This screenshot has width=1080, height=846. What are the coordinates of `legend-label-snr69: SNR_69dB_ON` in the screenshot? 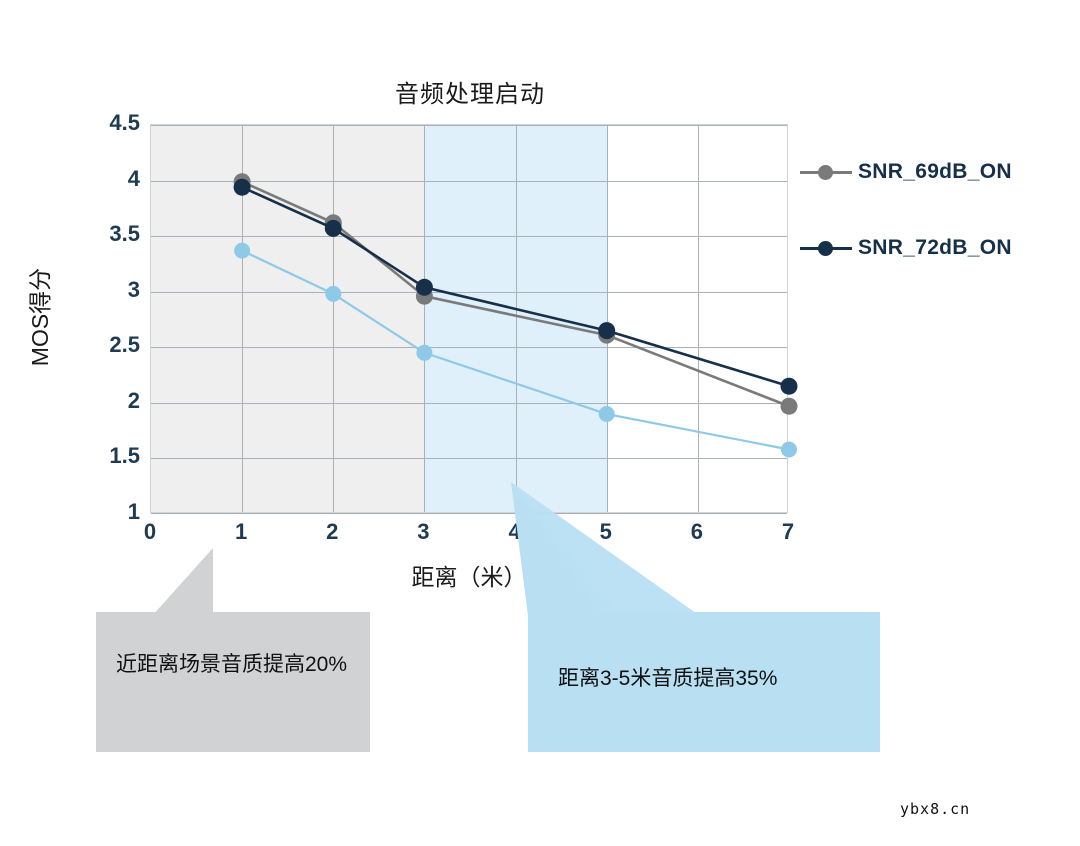 It's located at (935, 171).